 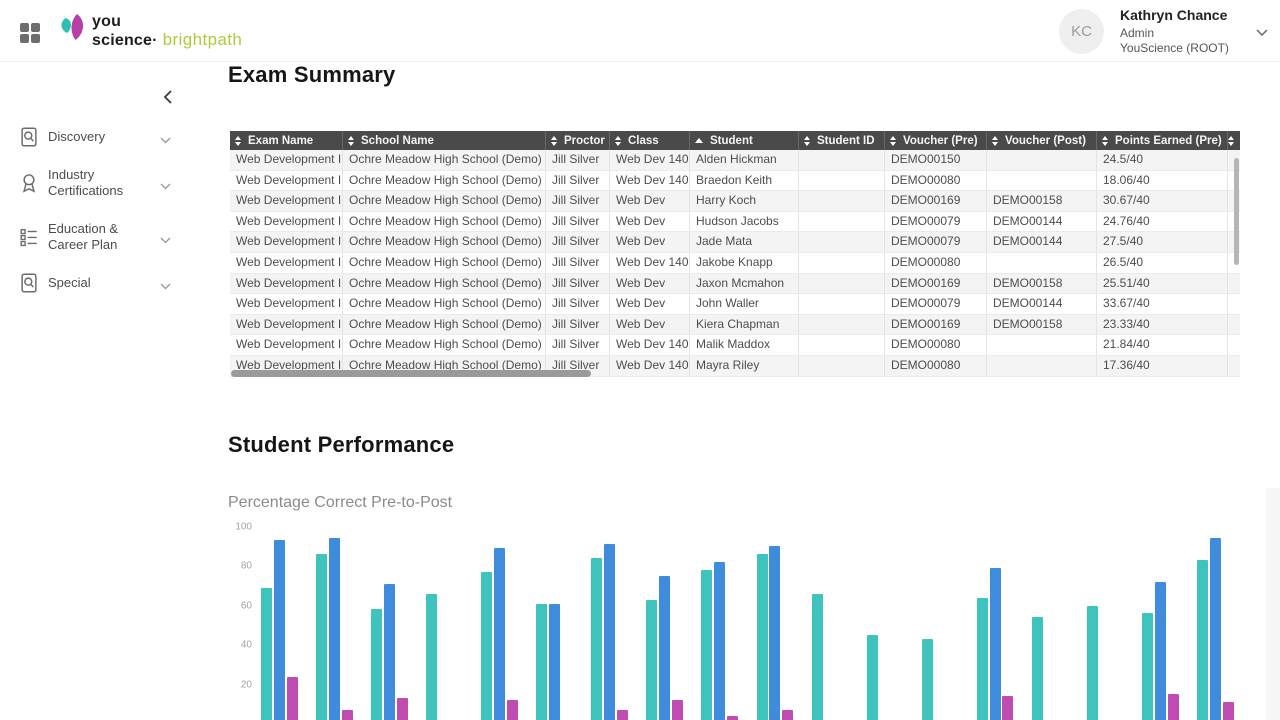 What do you see at coordinates (936, 140) in the screenshot?
I see `column-header-voucher-pre: Voucher (Pre)` at bounding box center [936, 140].